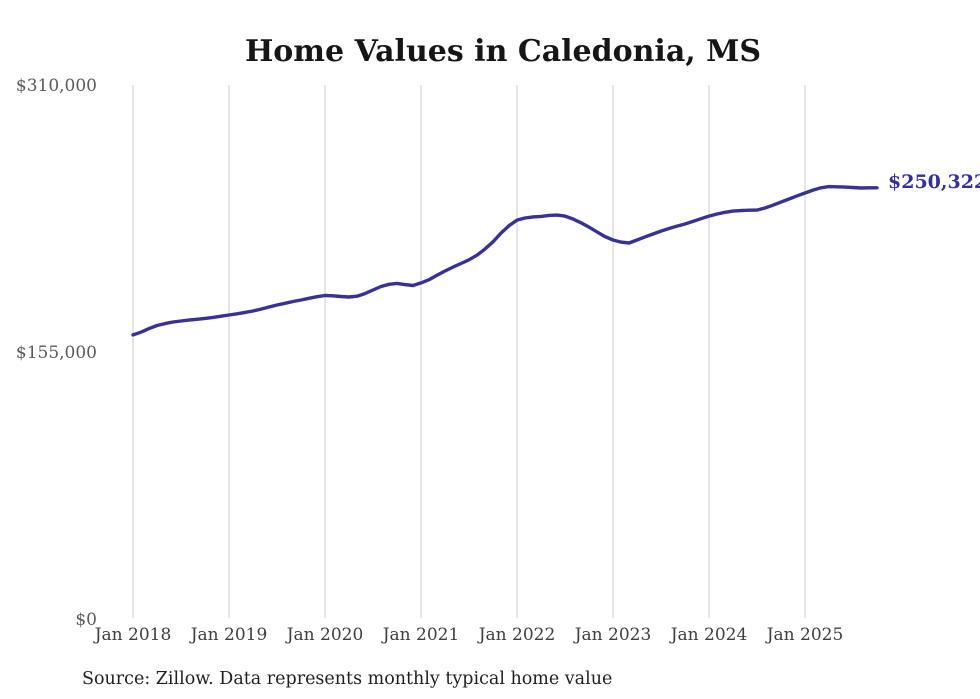  I want to click on x-tick-label: Jan 2021, so click(420, 635).